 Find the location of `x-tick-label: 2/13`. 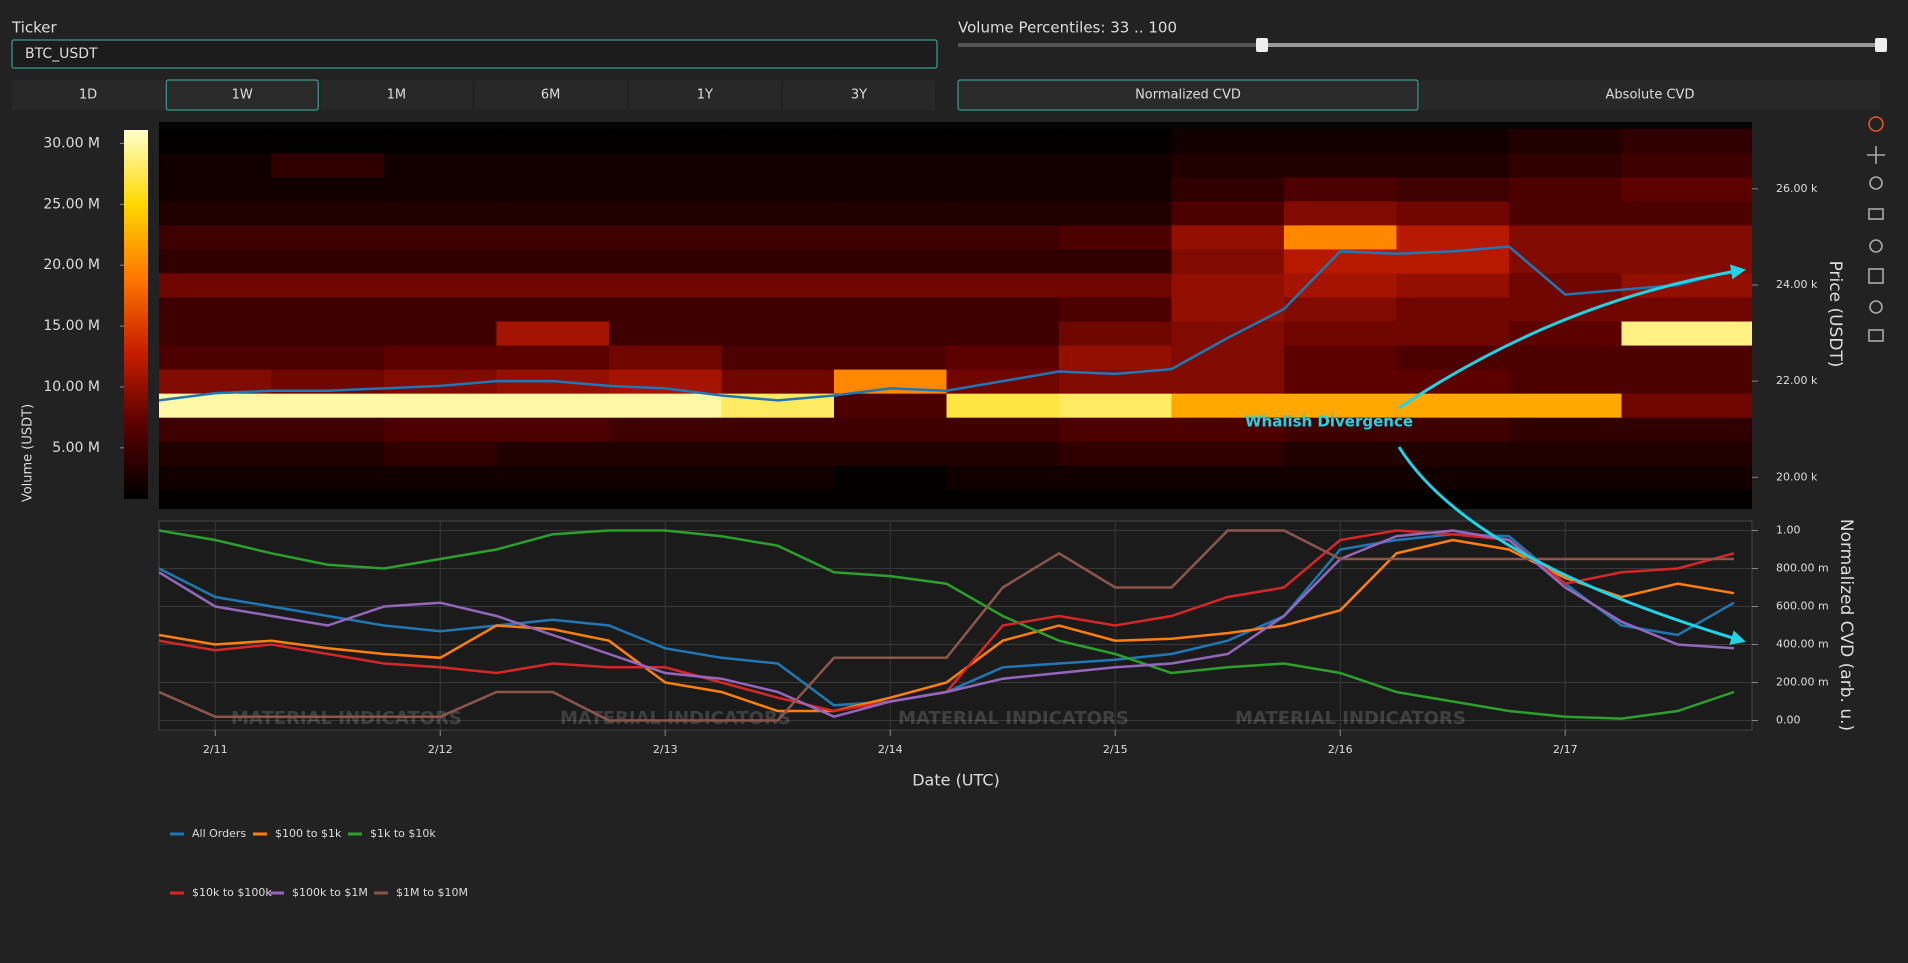

x-tick-label: 2/13 is located at coordinates (665, 749).